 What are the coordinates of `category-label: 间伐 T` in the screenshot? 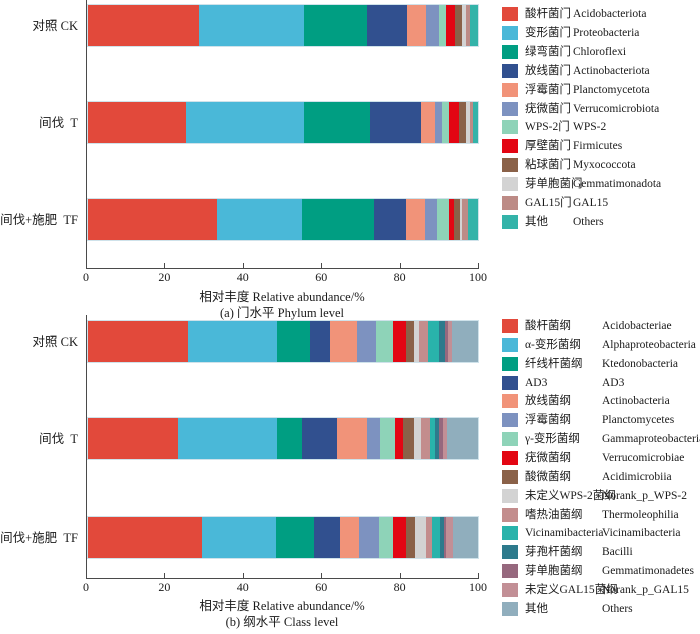 It's located at (58, 438).